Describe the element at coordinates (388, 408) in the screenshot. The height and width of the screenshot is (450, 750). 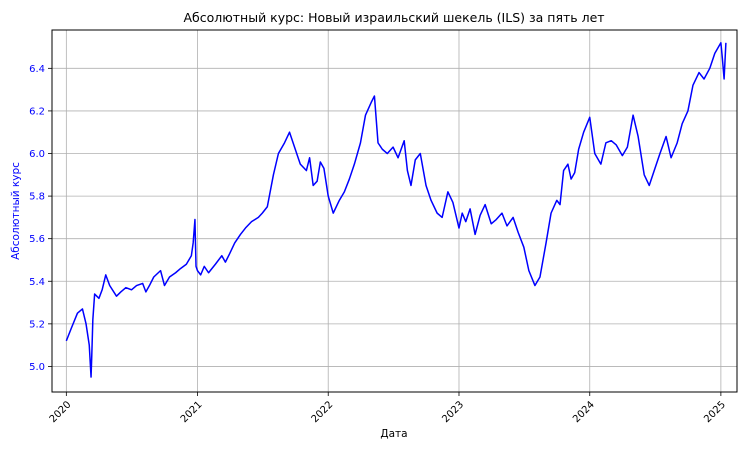
I see `x-axis: 2020 2021 2022 2023 2024 2025` at that location.